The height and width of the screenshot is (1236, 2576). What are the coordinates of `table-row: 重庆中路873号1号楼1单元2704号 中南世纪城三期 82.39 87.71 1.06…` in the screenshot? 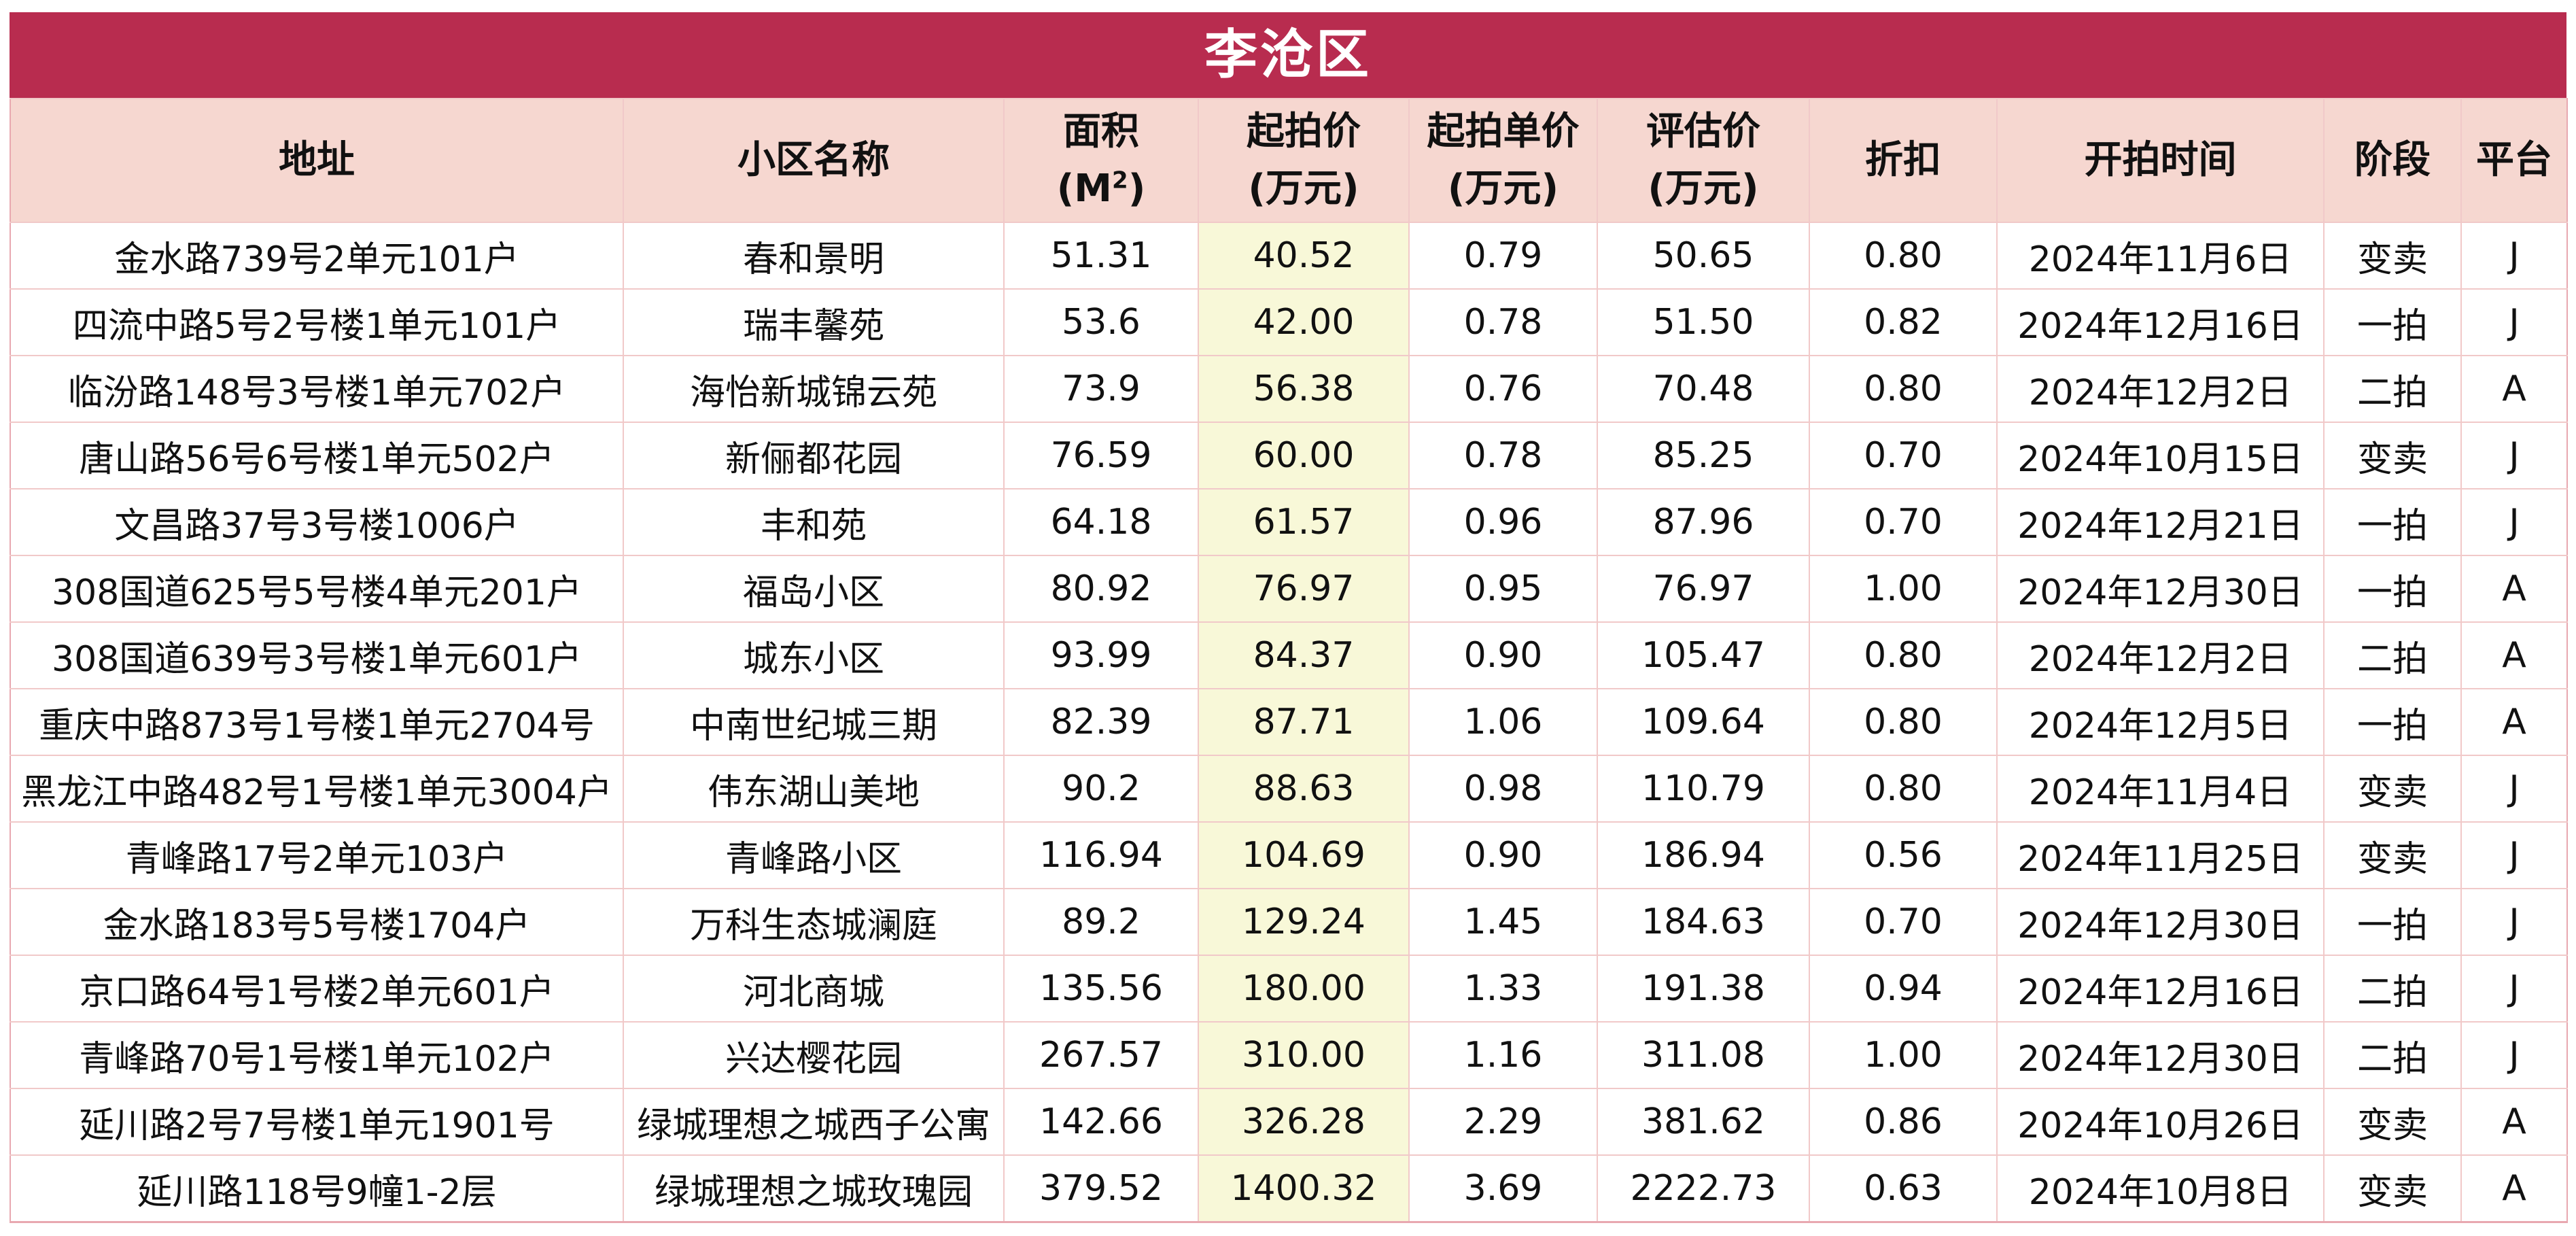 It's located at (1289, 722).